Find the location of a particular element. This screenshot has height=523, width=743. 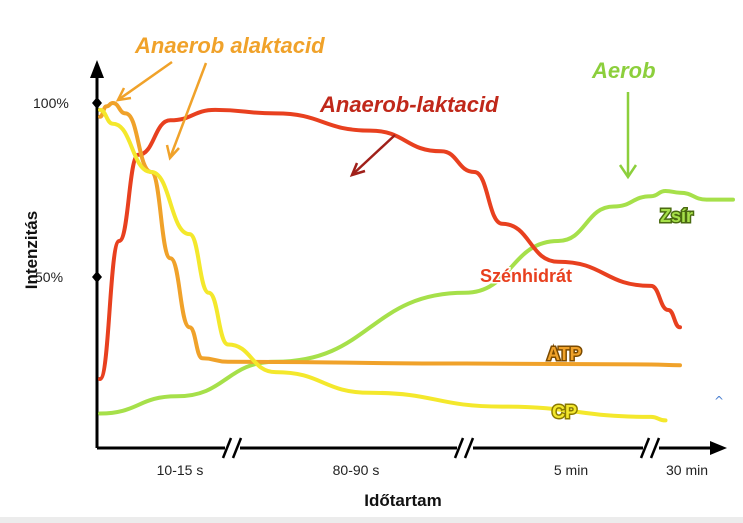

y-tick-label-50: 50% is located at coordinates (49, 277).